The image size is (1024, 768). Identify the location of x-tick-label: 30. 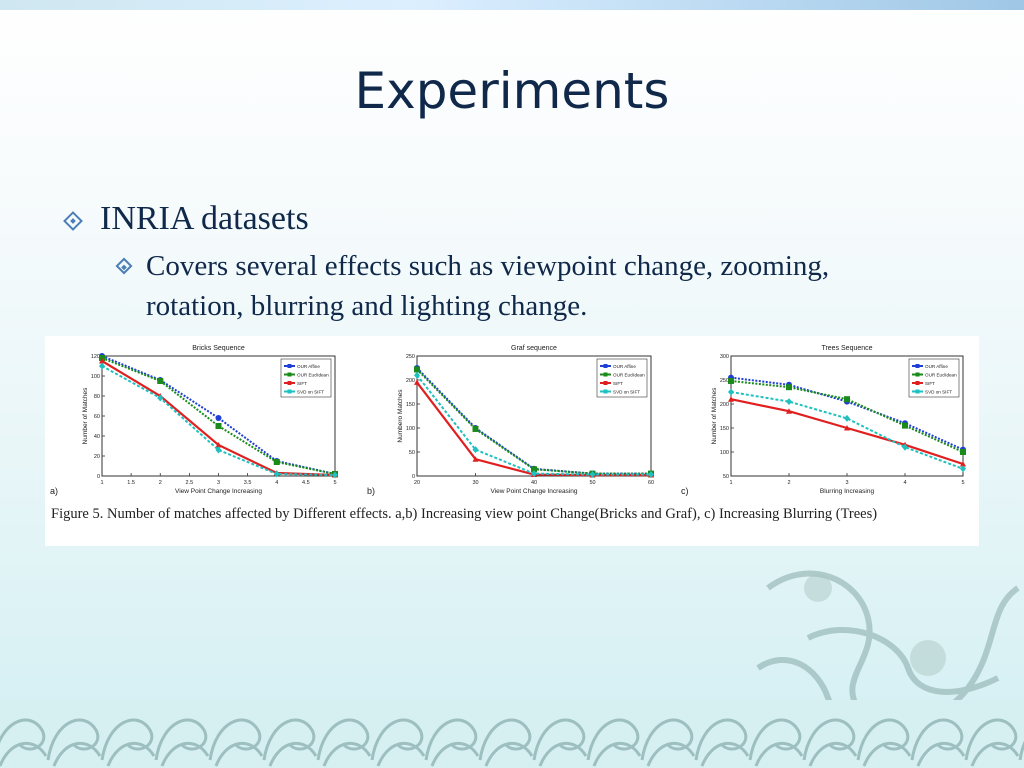
(475, 483).